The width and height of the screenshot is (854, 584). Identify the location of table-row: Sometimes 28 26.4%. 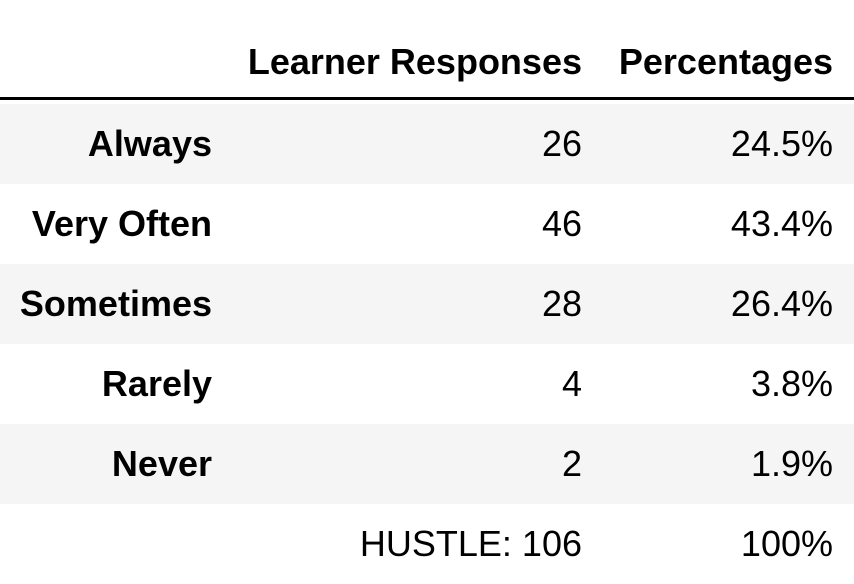
(427, 304).